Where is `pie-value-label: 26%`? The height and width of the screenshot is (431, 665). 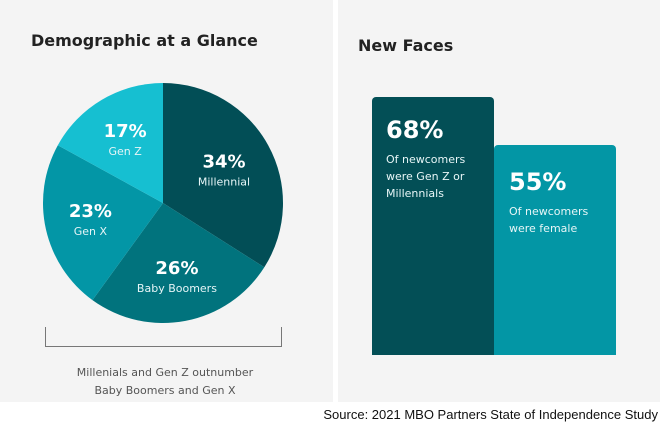 pie-value-label: 26% is located at coordinates (176, 268).